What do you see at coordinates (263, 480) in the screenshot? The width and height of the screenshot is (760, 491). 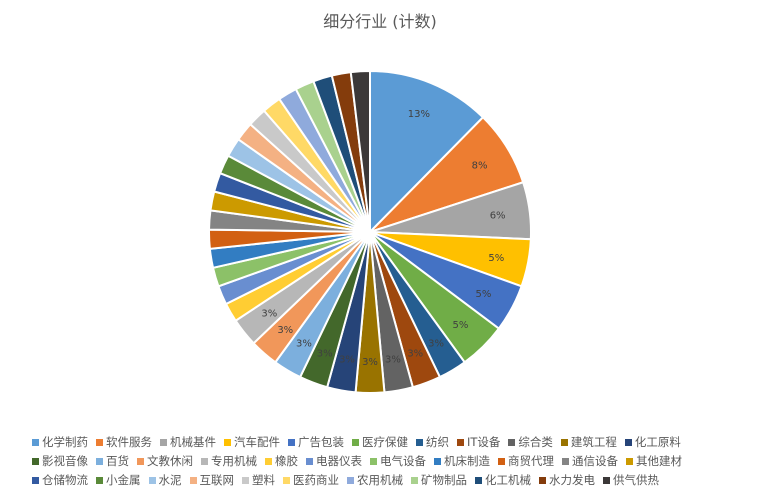 I see `legend-label: 塑料` at bounding box center [263, 480].